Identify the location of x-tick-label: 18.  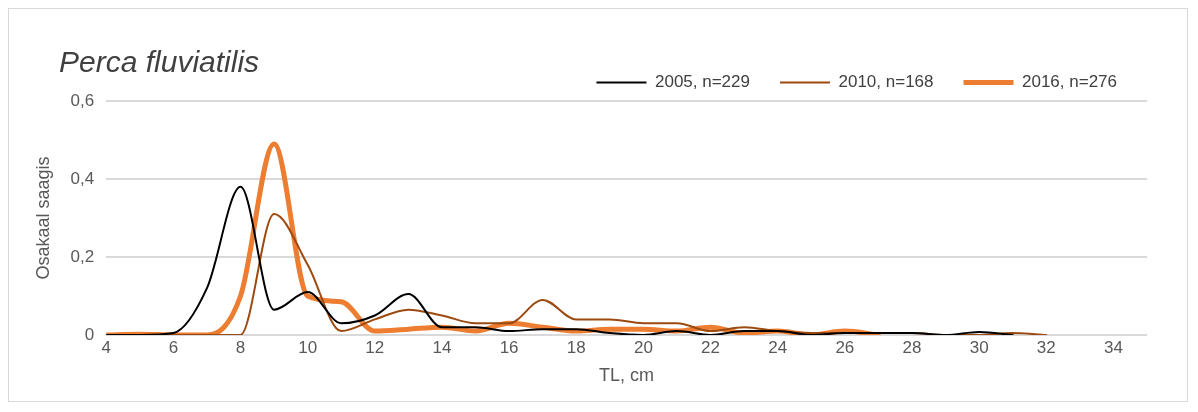
(576, 347).